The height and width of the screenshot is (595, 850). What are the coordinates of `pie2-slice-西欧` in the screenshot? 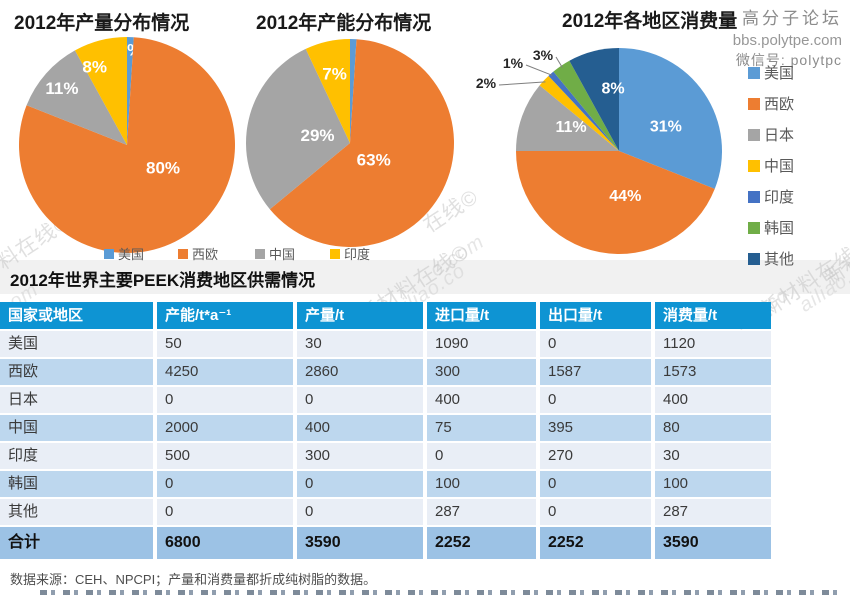 It's located at (362, 143).